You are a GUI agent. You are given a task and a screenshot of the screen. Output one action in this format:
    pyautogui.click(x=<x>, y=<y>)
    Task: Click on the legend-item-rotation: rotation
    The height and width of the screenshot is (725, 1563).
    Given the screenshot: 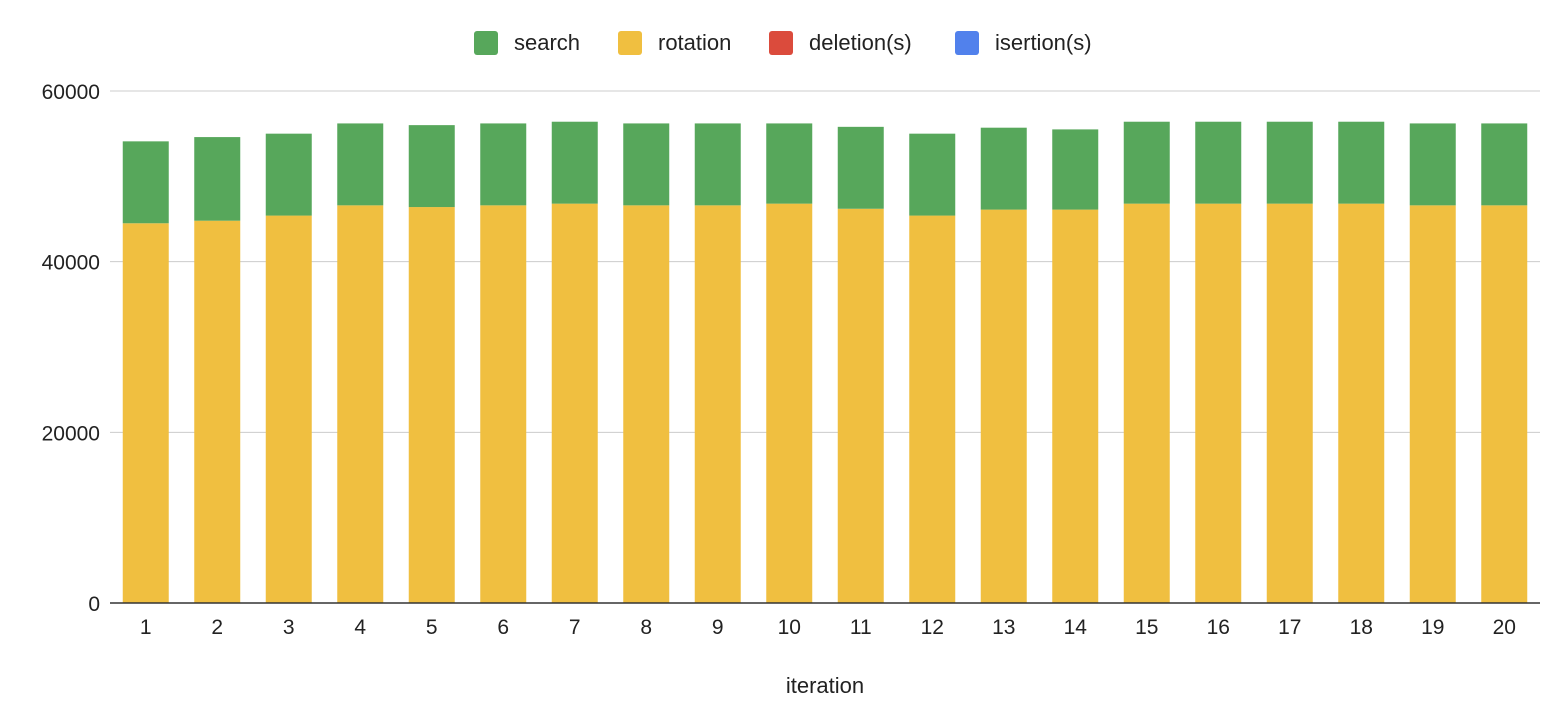 What is the action you would take?
    pyautogui.click(x=674, y=43)
    